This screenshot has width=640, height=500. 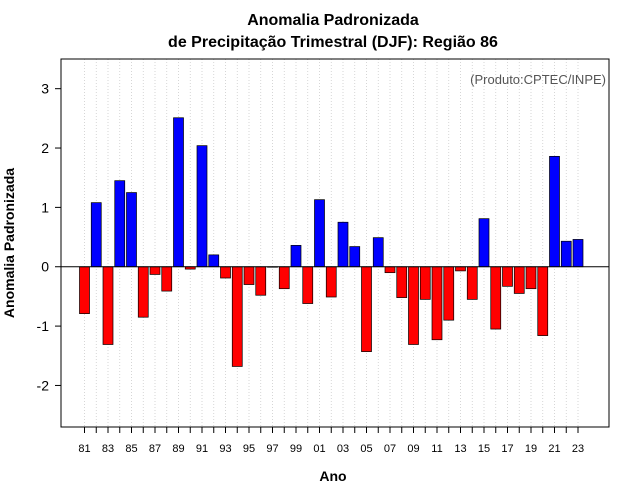 I want to click on x-axis-label: Ano, so click(x=332, y=476).